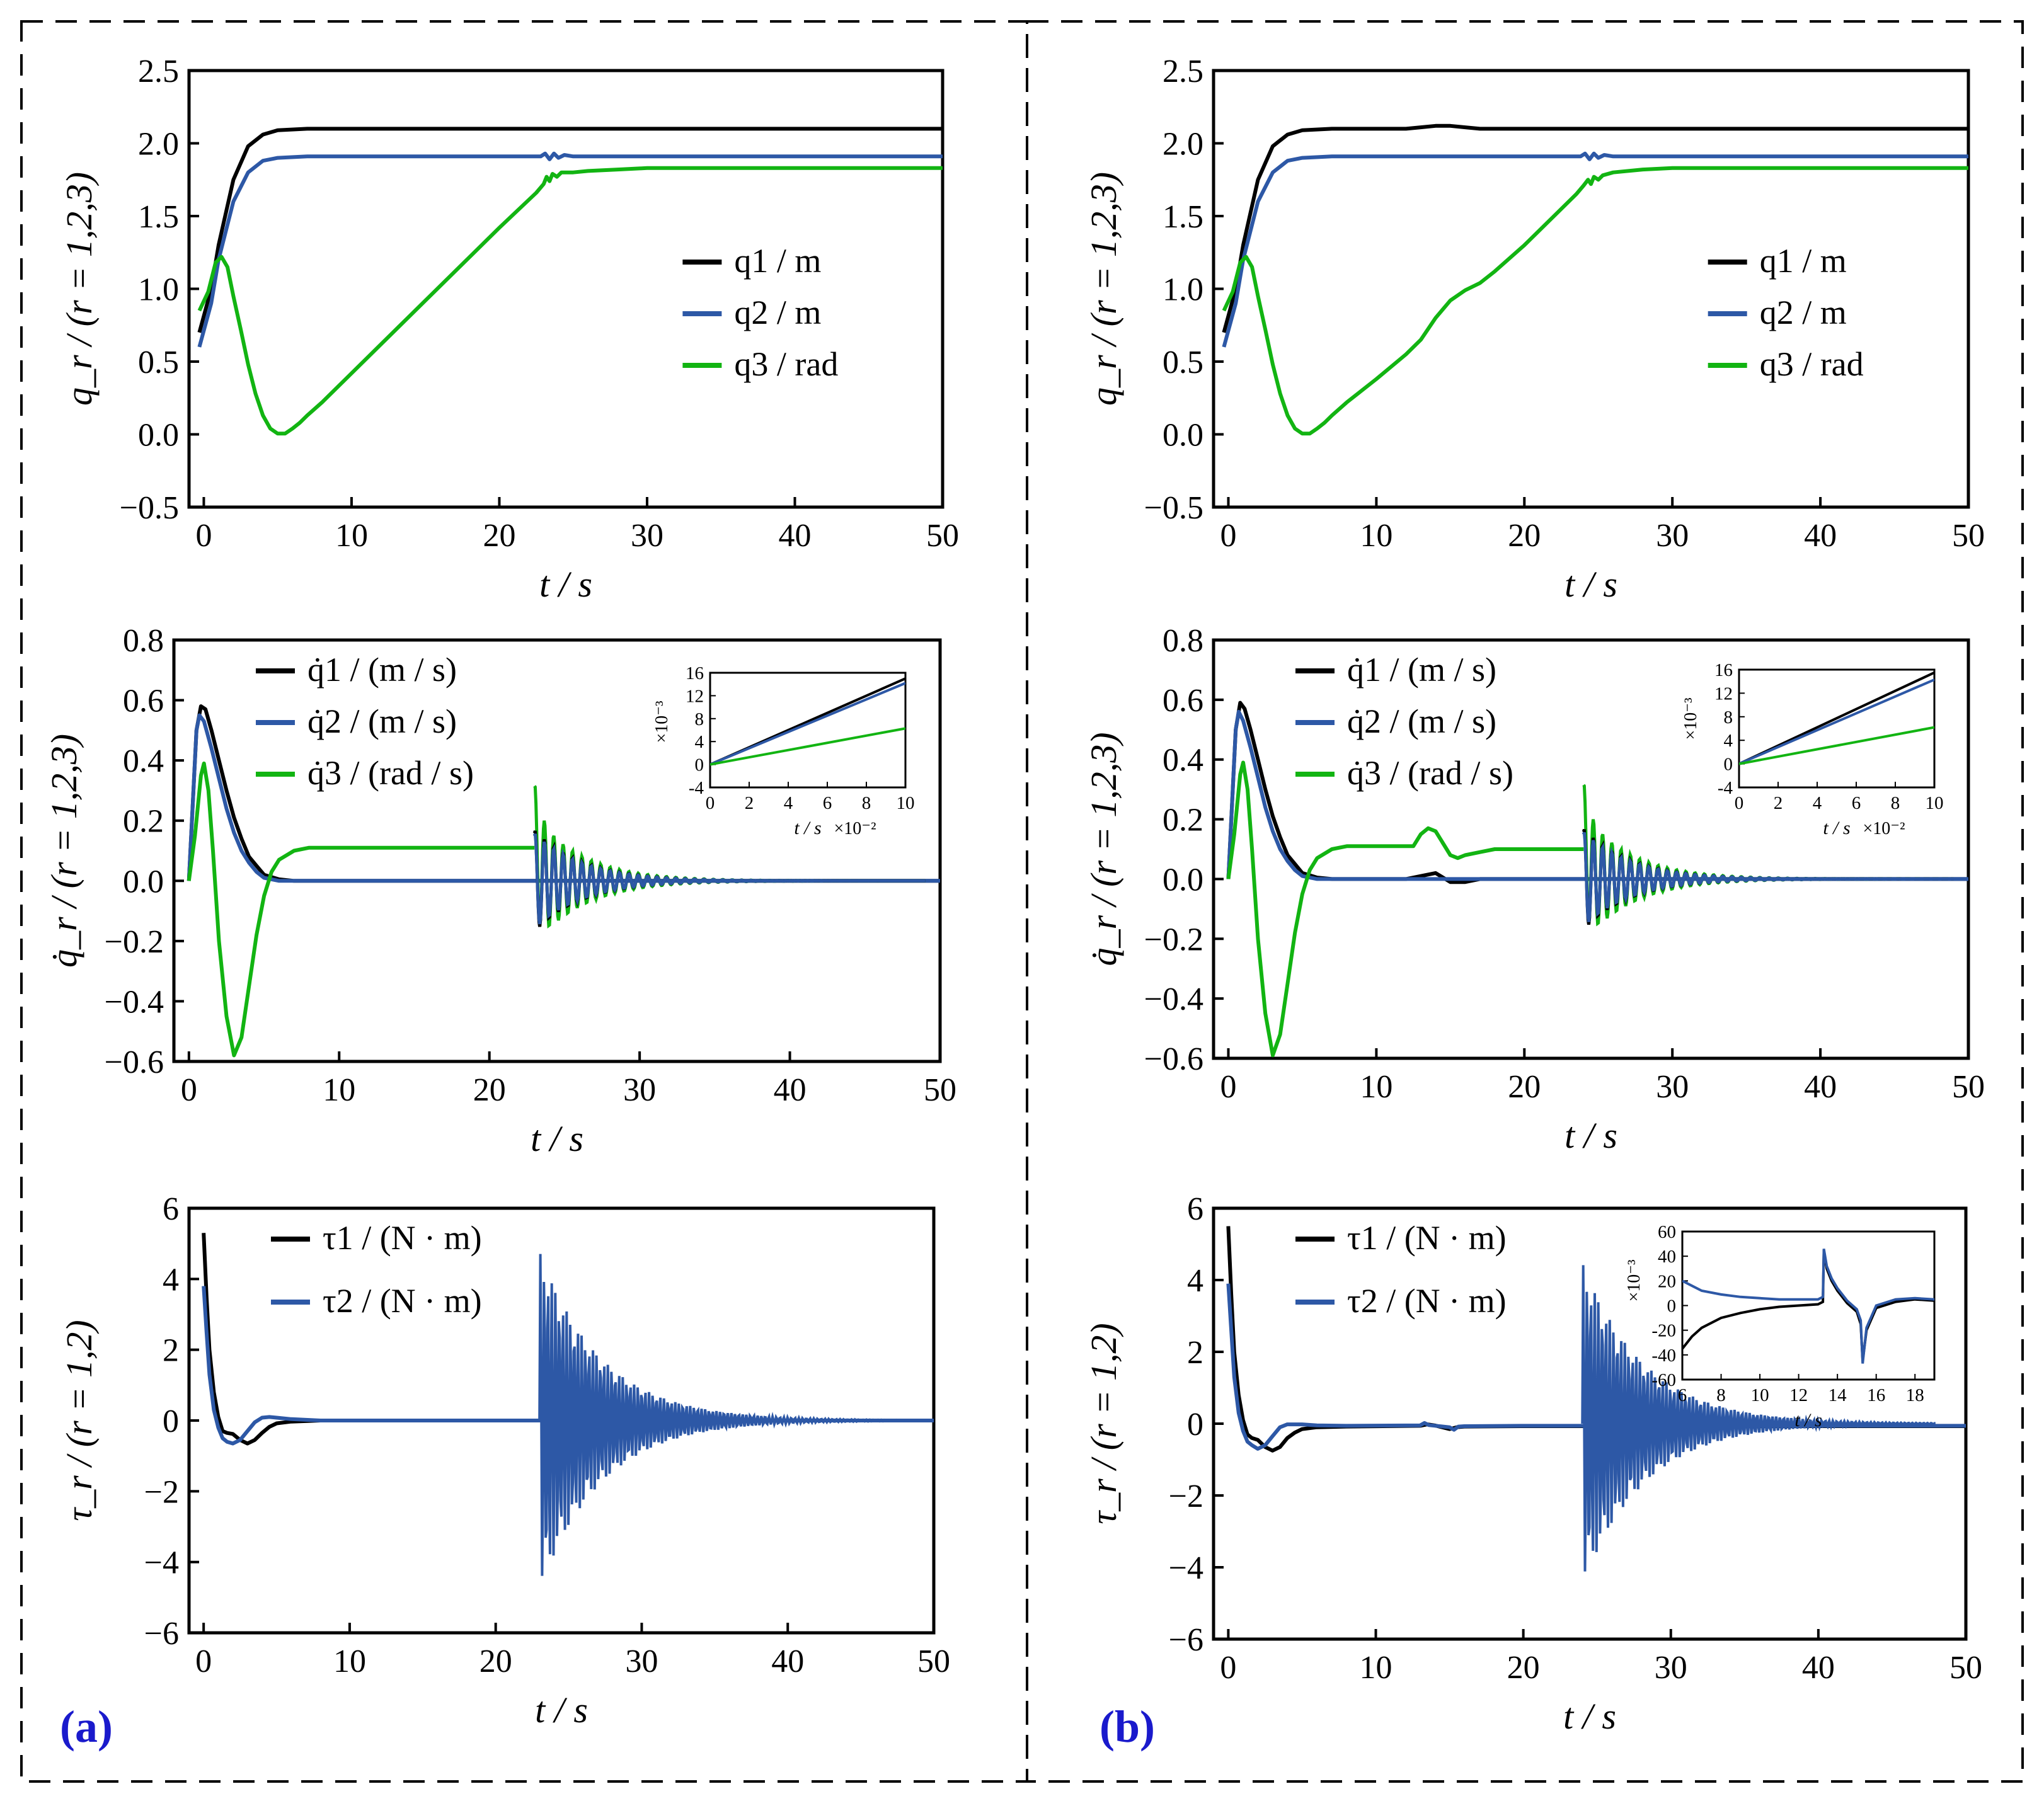 Image resolution: width=2044 pixels, height=1801 pixels. What do you see at coordinates (1173, 999) in the screenshot?
I see `y-tick-label: −0.4` at bounding box center [1173, 999].